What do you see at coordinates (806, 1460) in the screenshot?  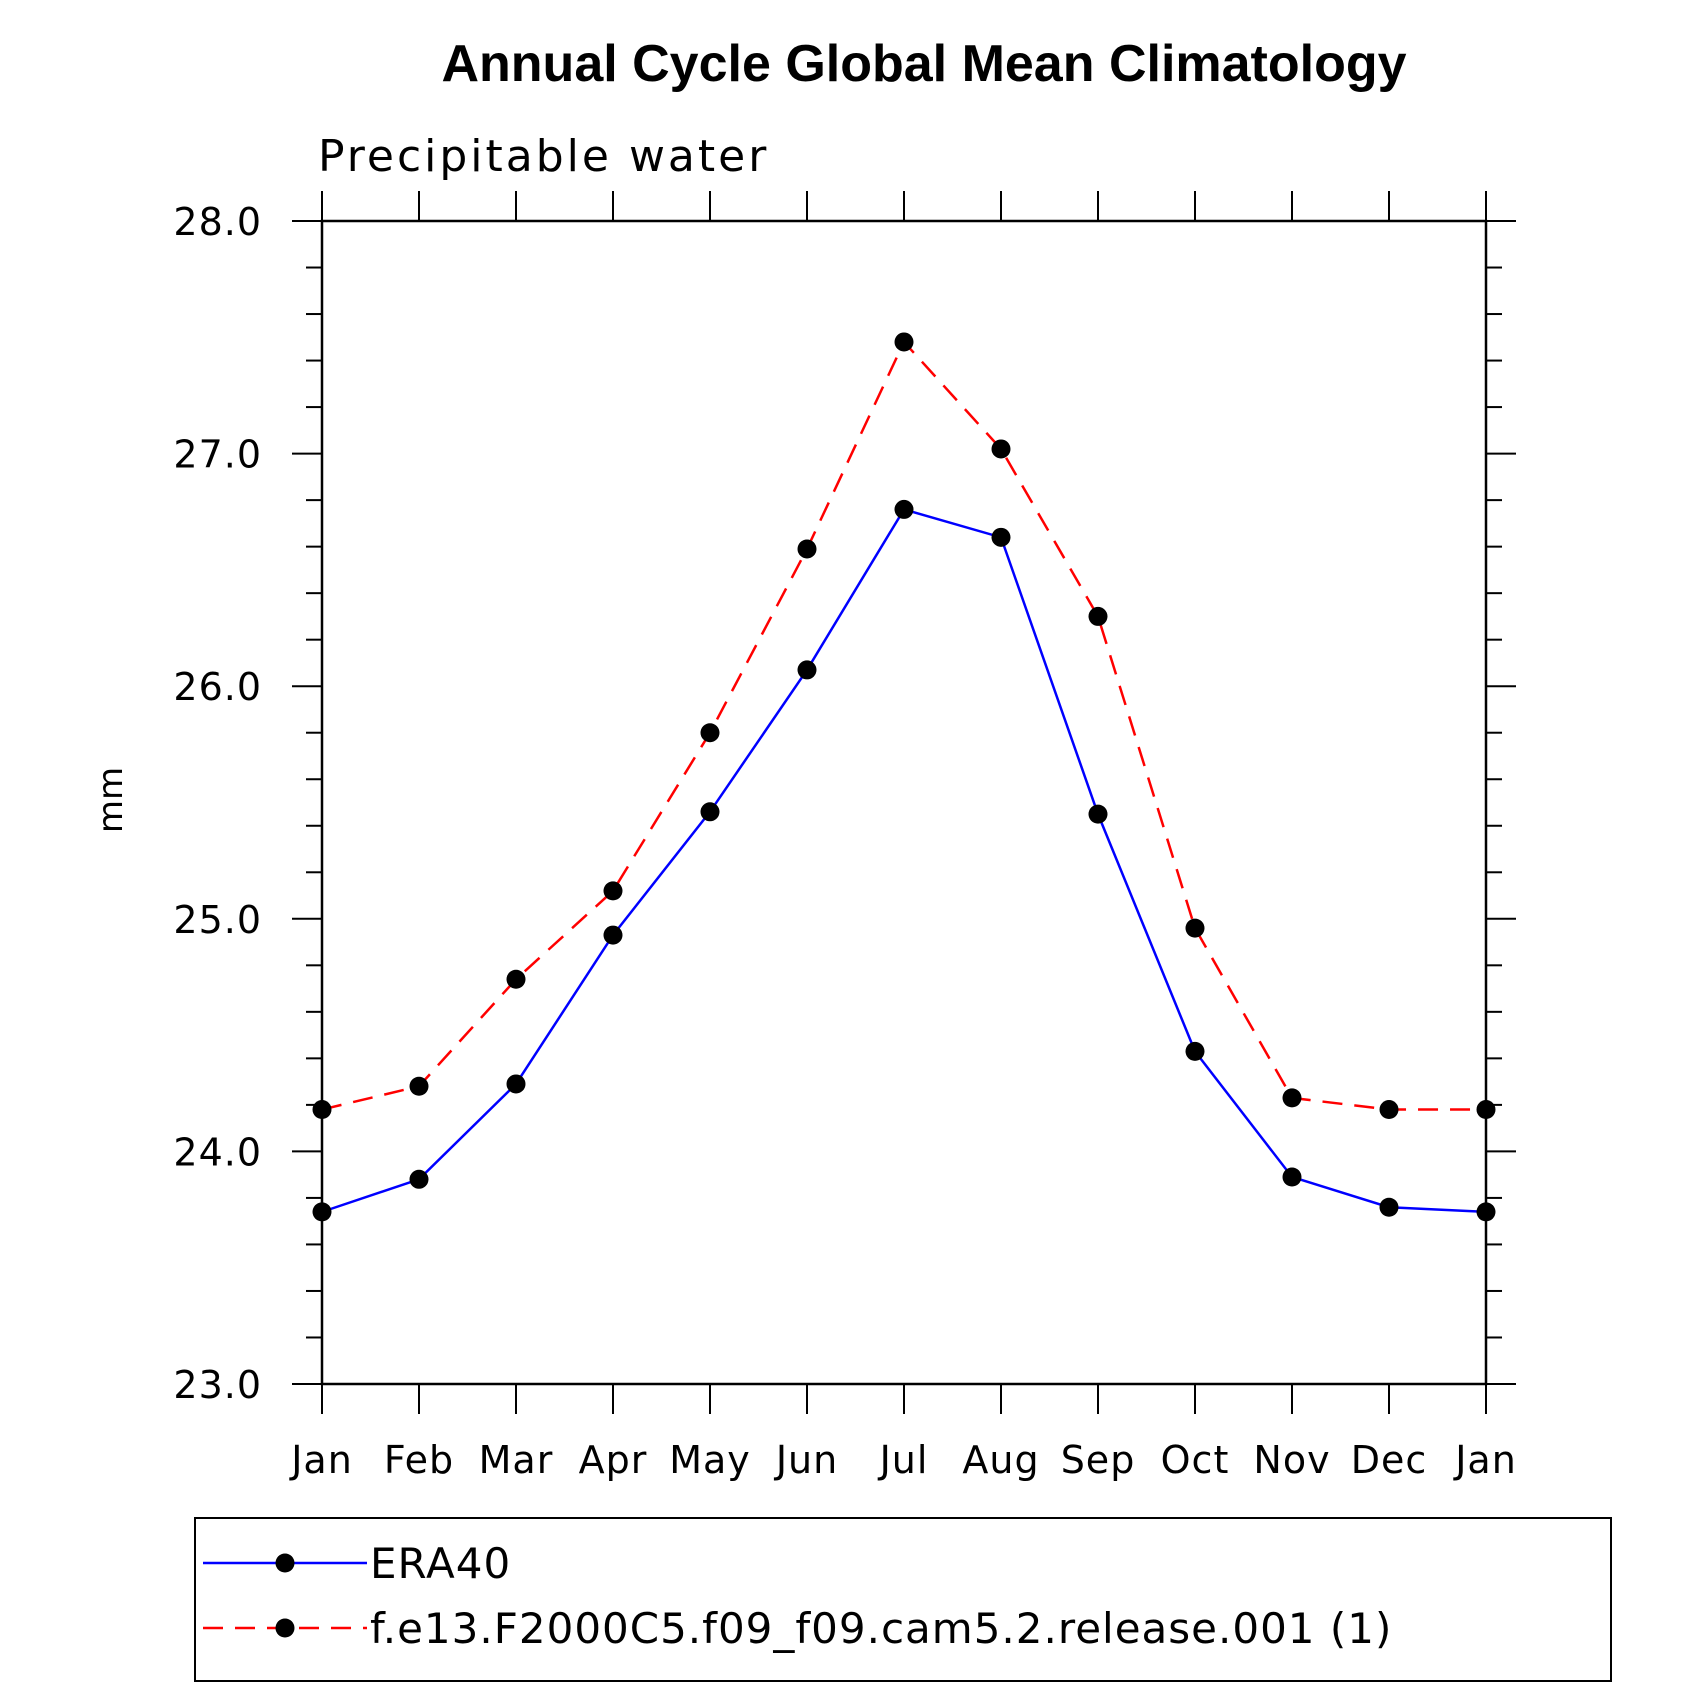 I see `x-tick-label: Jun` at bounding box center [806, 1460].